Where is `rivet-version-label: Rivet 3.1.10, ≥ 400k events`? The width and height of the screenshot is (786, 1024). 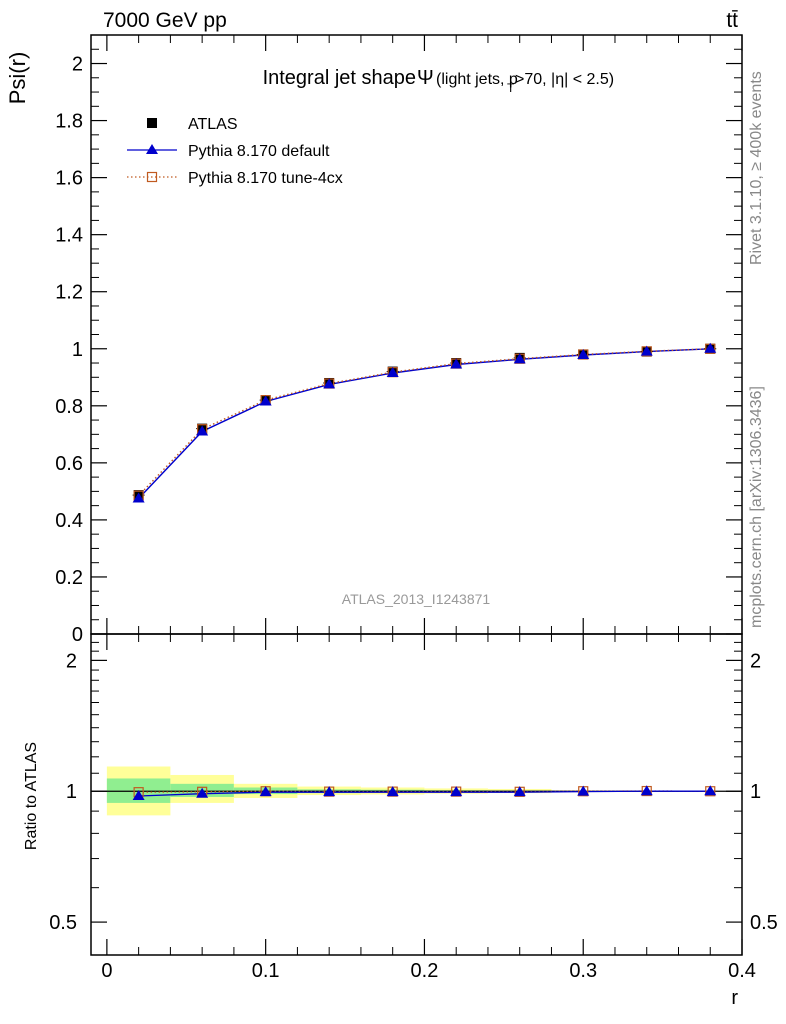 rivet-version-label: Rivet 3.1.10, ≥ 400k events is located at coordinates (756, 168).